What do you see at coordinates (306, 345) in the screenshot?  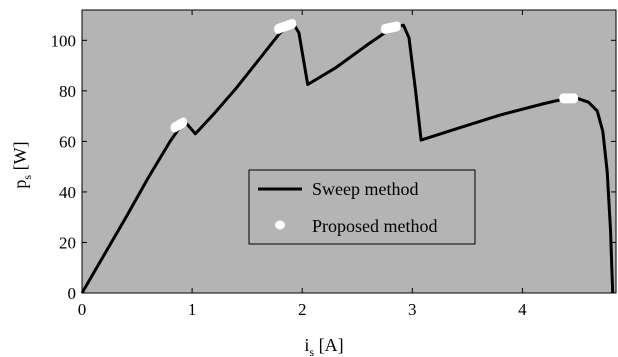 I see `x-label-main: i` at bounding box center [306, 345].